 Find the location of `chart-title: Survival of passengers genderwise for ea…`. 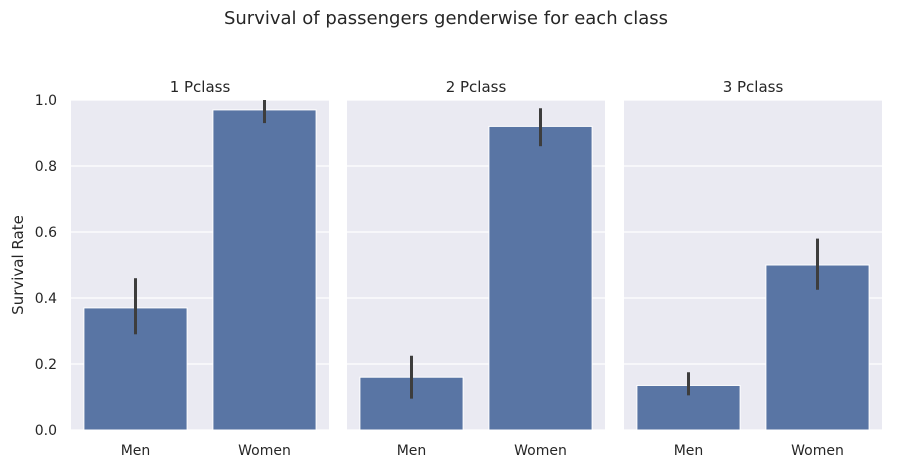

chart-title: Survival of passengers genderwise for ea… is located at coordinates (446, 18).